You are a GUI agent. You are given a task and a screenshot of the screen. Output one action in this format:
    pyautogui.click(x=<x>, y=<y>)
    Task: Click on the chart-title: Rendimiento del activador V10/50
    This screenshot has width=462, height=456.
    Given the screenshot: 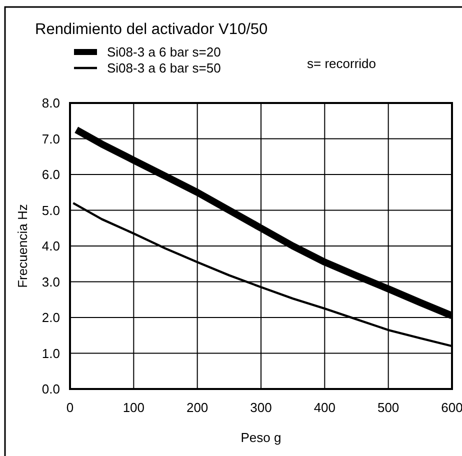 What is the action you would take?
    pyautogui.click(x=151, y=29)
    